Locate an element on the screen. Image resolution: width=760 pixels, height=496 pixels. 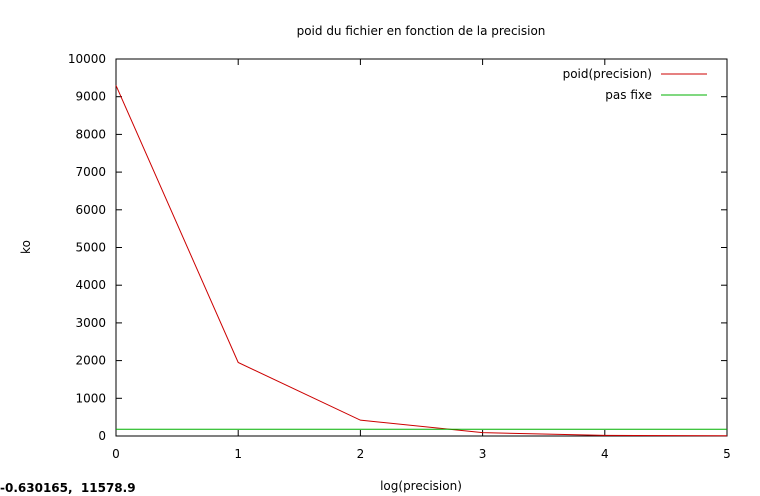
y-tick-label: 0 is located at coordinates (102, 436).